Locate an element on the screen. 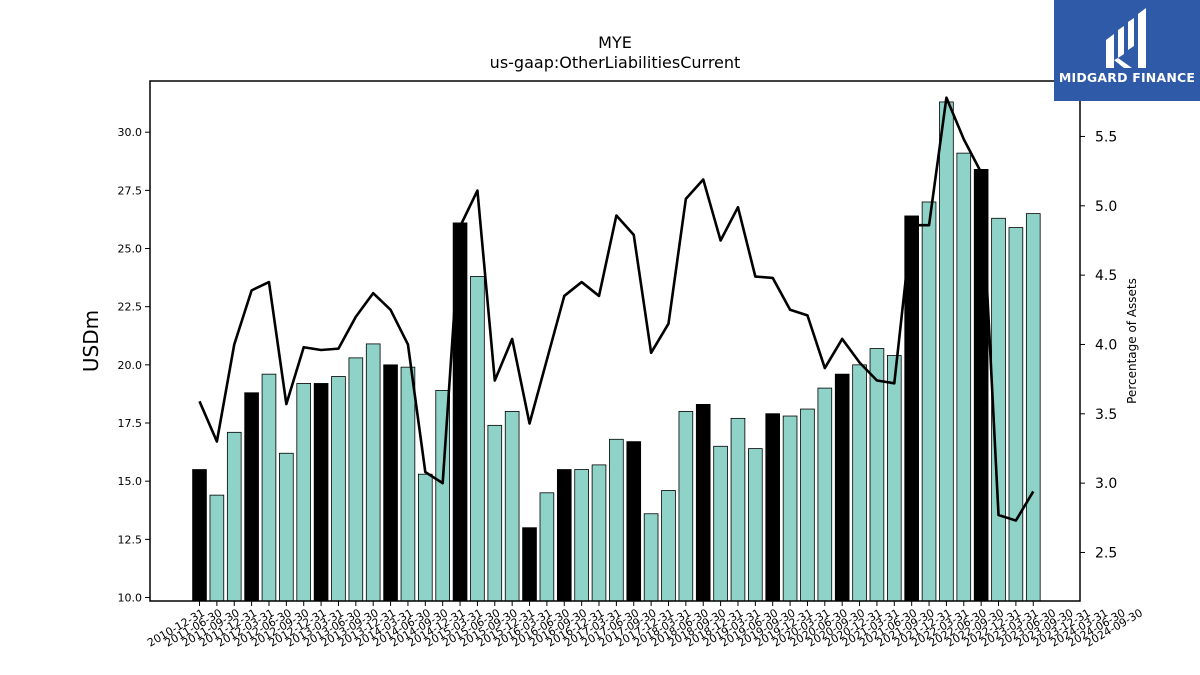 The width and height of the screenshot is (1200, 675). brand-name: MIDGARD FINANCE is located at coordinates (1127, 77).